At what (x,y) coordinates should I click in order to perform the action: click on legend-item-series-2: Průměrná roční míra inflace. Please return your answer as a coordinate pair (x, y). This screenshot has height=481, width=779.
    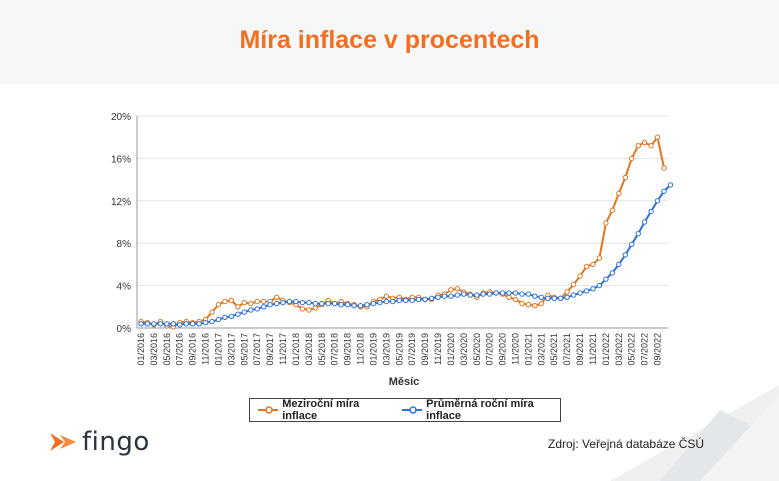
    Looking at the image, I should click on (480, 410).